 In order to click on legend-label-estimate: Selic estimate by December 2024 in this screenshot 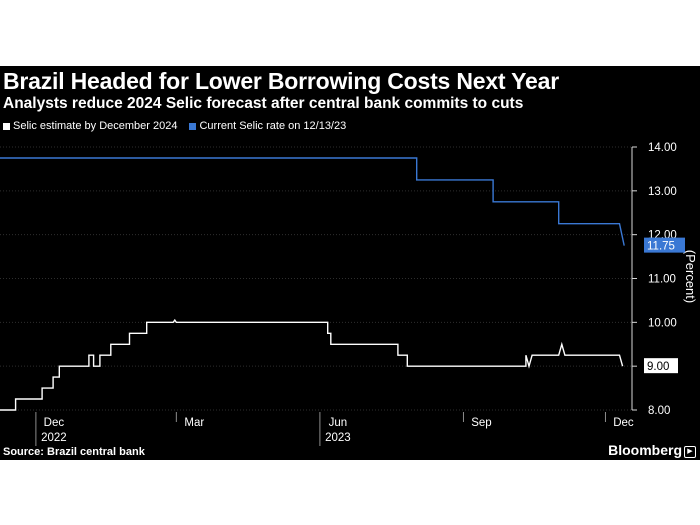, I will do `click(95, 126)`.